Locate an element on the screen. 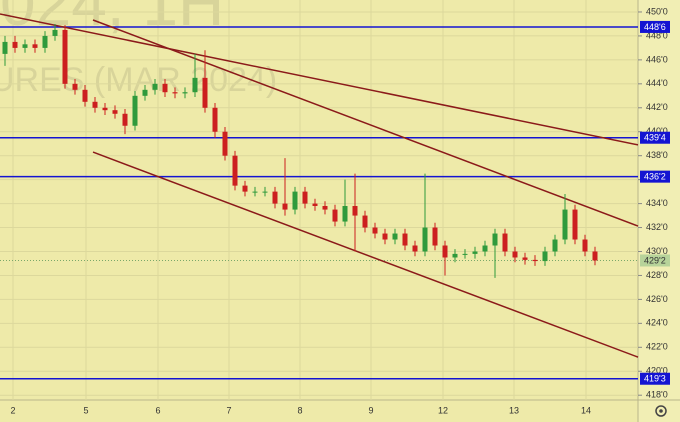 This screenshot has width=680, height=422. y-tick-label: 432'0 is located at coordinates (657, 227).